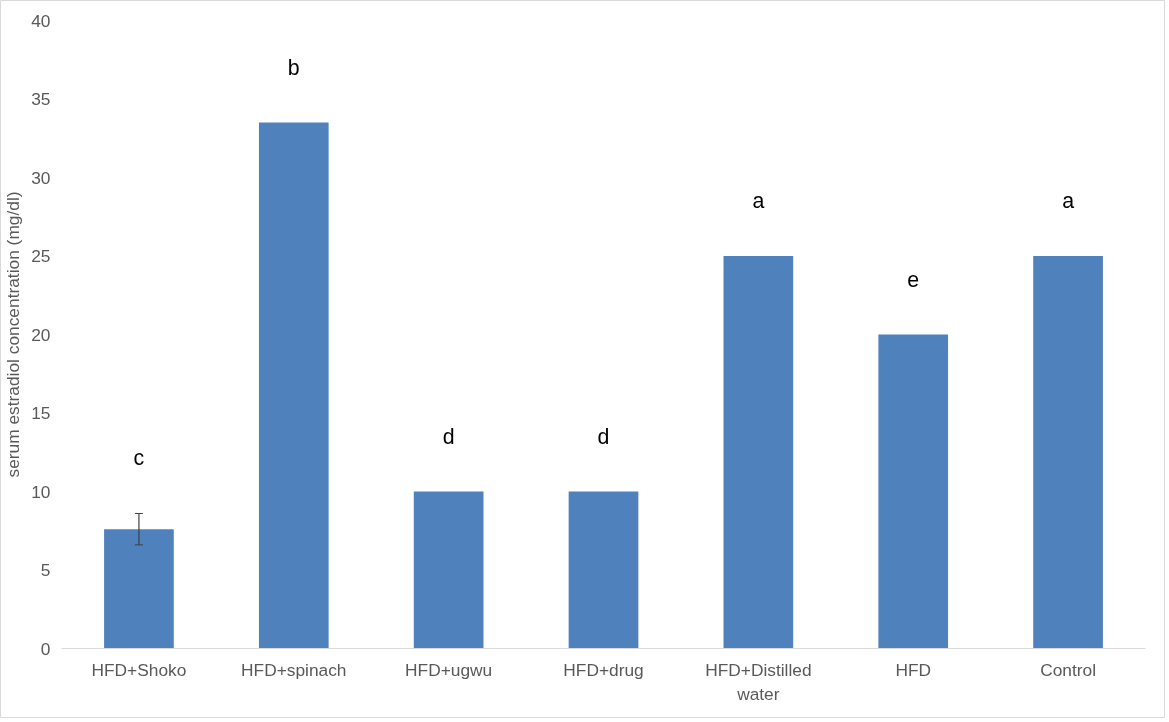 The image size is (1169, 722). Describe the element at coordinates (45, 570) in the screenshot. I see `y-tick-label: 5` at that location.